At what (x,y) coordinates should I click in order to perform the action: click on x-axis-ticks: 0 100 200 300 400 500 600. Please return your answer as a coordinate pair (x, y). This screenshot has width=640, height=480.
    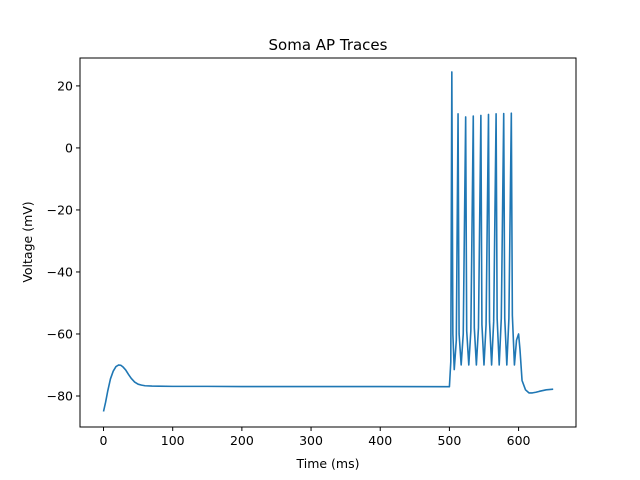
    Looking at the image, I should click on (315, 437).